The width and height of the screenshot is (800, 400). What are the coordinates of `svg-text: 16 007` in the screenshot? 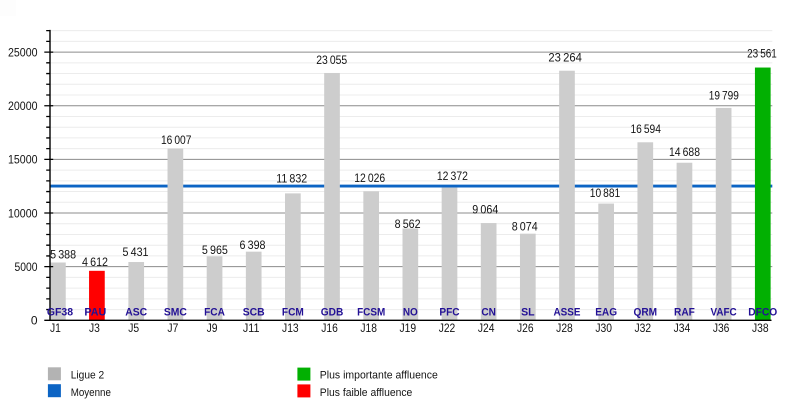 It's located at (176, 140).